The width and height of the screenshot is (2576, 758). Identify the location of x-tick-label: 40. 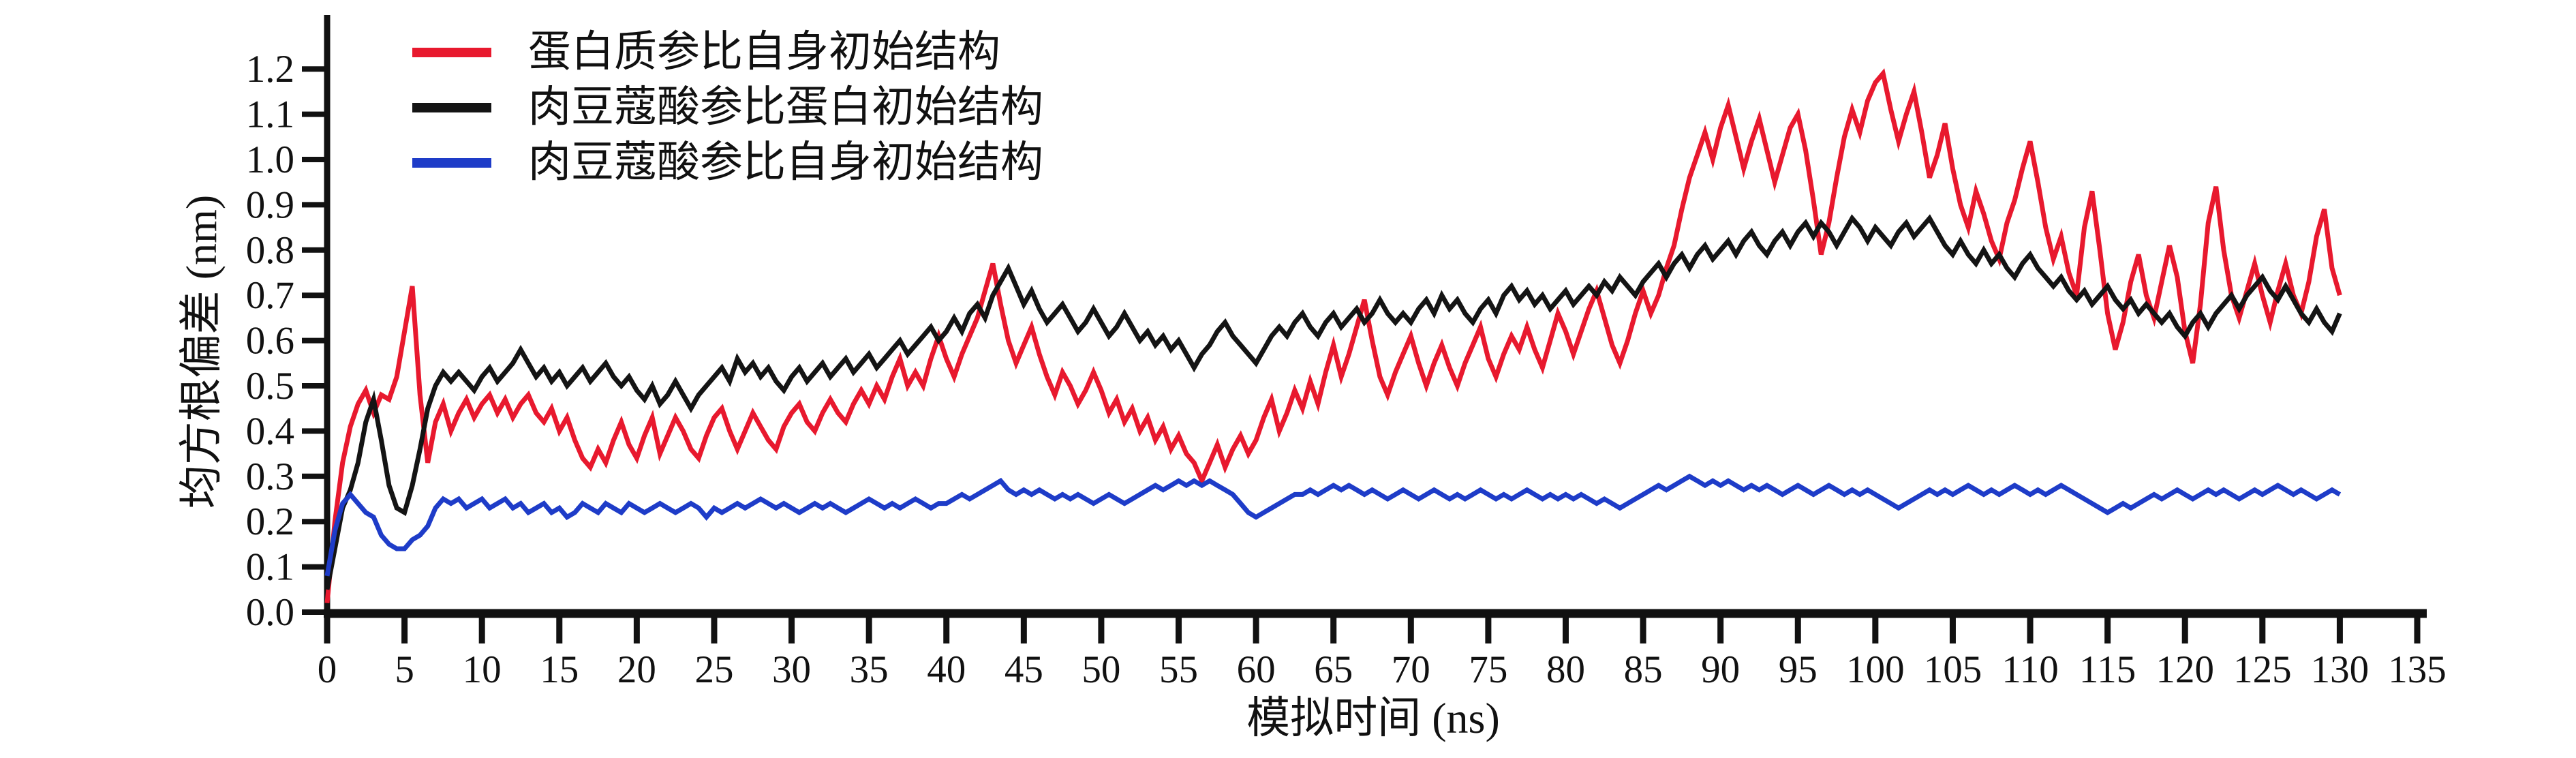
(946, 669).